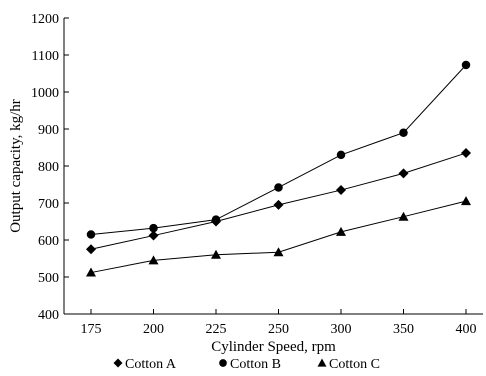 Image resolution: width=486 pixels, height=376 pixels. I want to click on y-tick-label: 600, so click(48, 241).